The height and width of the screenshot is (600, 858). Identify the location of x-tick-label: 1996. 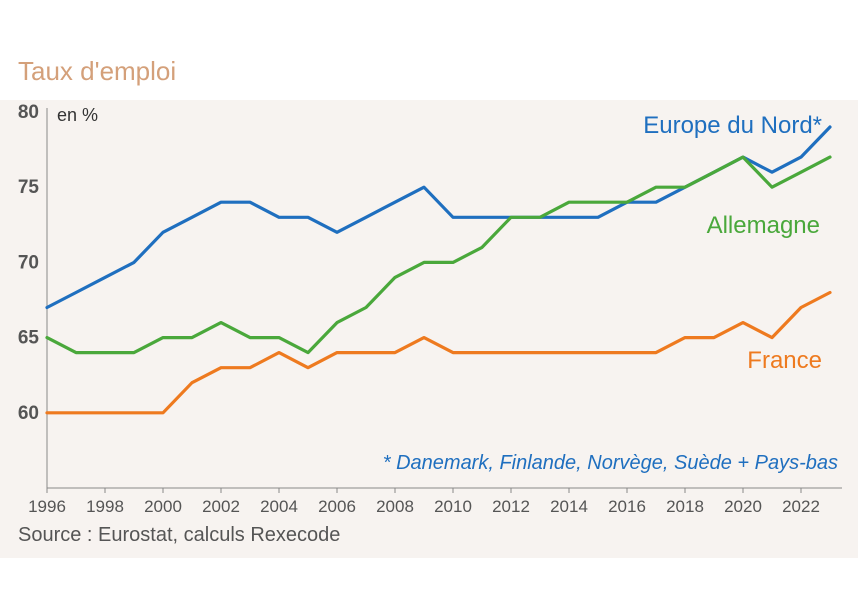
(47, 506).